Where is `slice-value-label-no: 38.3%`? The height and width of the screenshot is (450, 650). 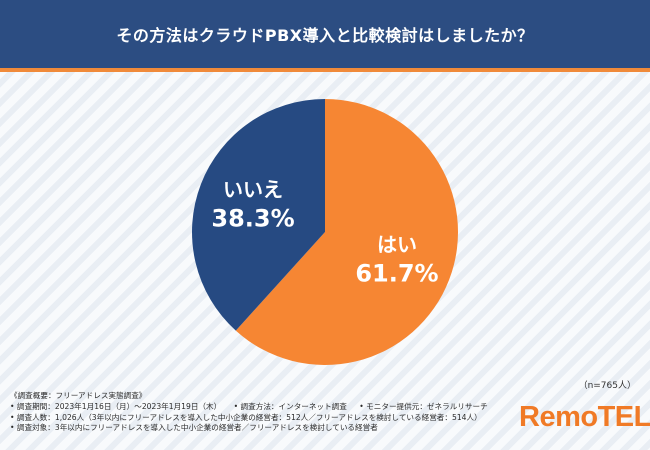
slice-value-label-no: 38.3% is located at coordinates (252, 218).